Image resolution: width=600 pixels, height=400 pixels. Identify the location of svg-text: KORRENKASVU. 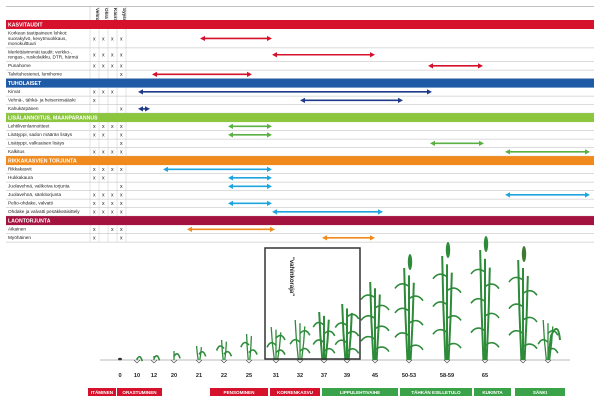
(295, 392).